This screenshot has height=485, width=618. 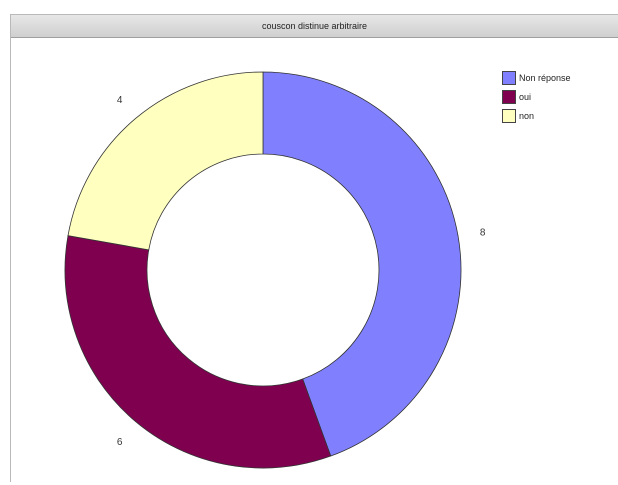 I want to click on legend-item-oui: oui, so click(x=536, y=96).